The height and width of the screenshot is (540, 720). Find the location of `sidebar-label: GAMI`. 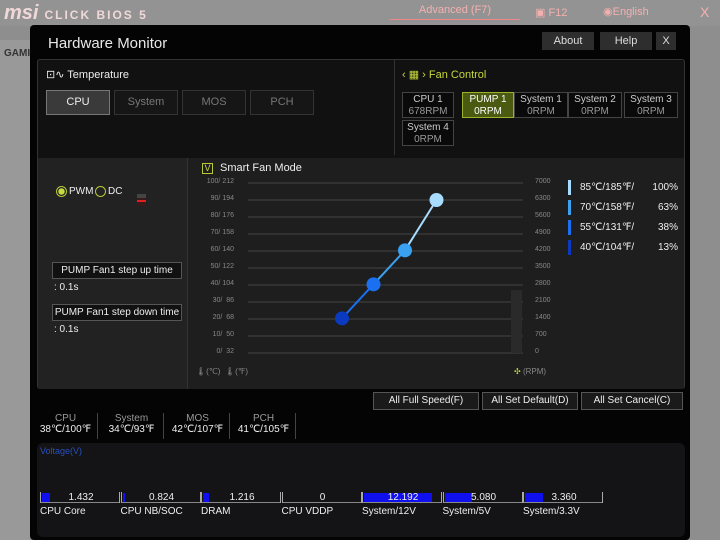

sidebar-label: GAMI is located at coordinates (17, 53).